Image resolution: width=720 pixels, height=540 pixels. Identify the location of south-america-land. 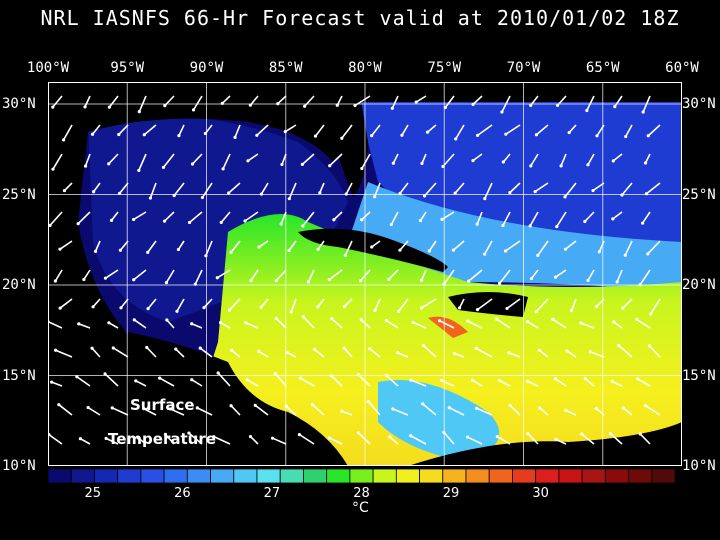
(545, 444).